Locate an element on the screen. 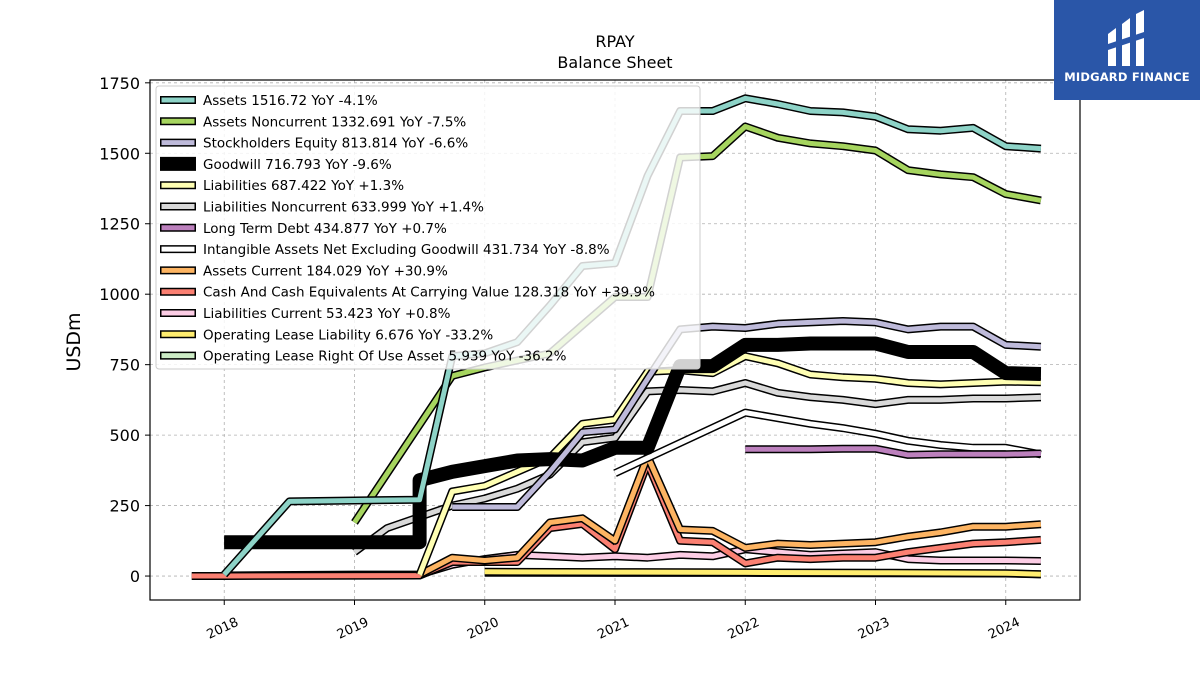  x-tick-label: 2023 is located at coordinates (874, 629).